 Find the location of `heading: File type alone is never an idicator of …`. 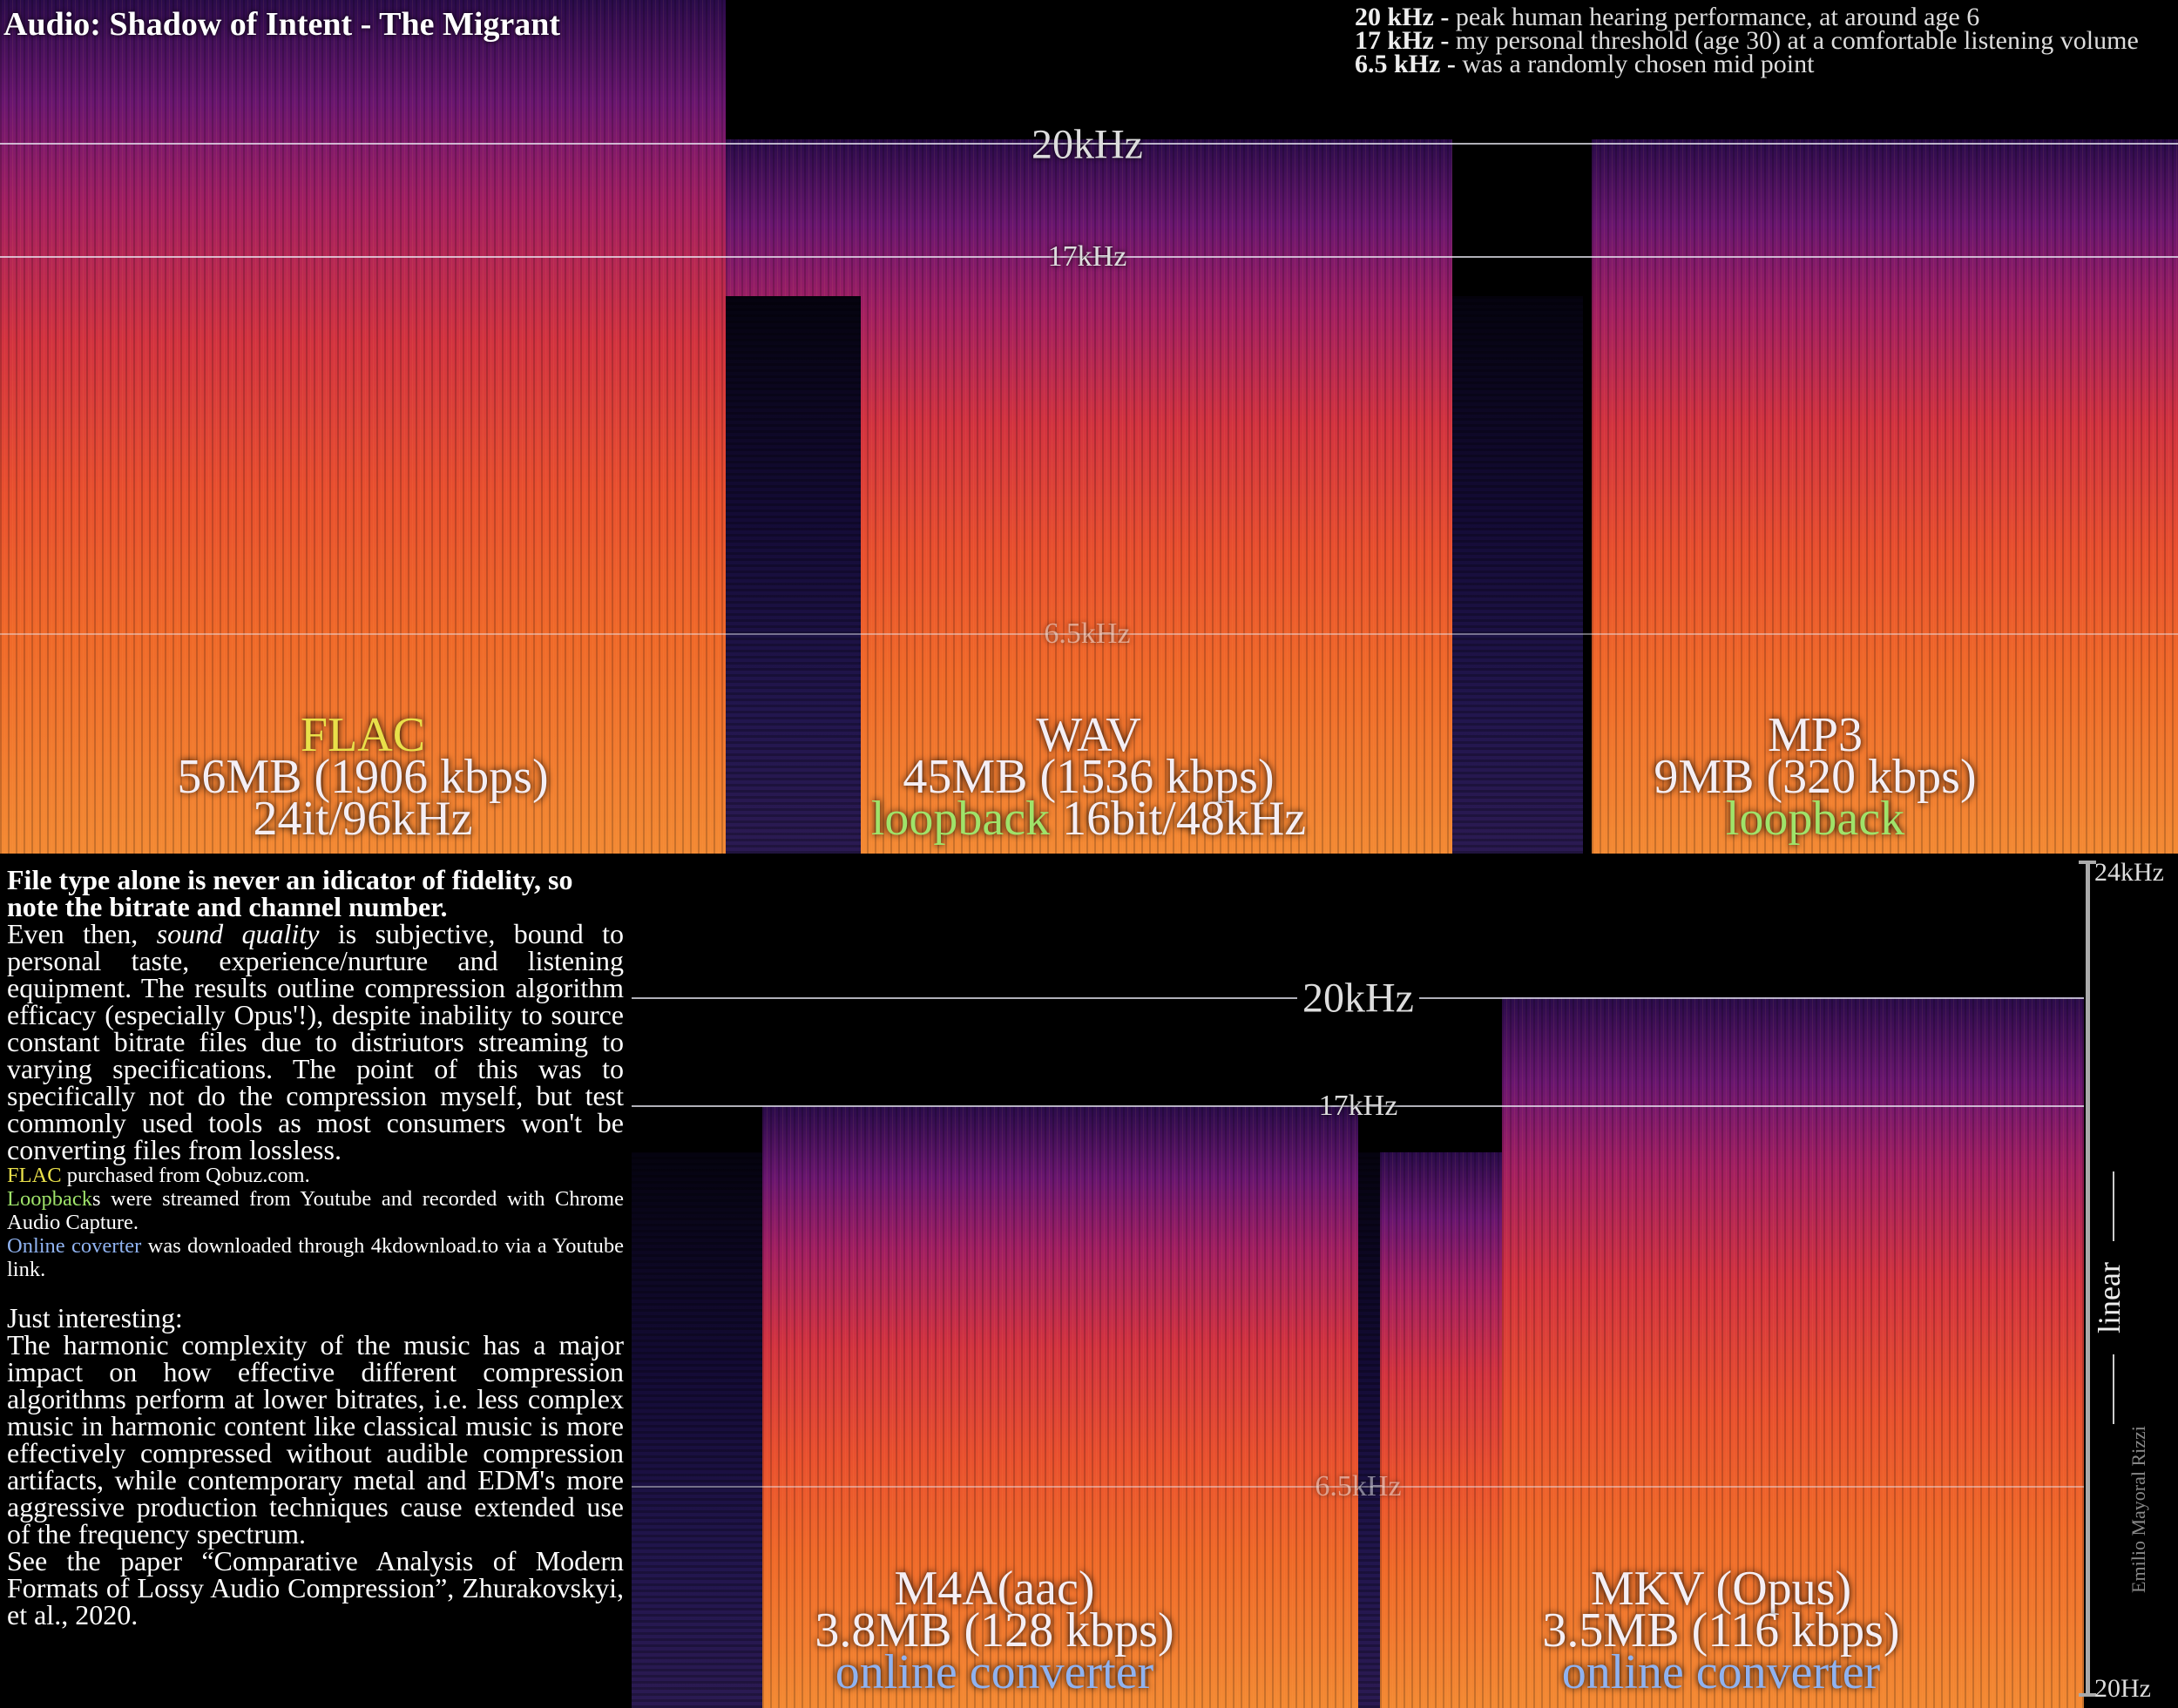

heading: File type alone is never an idicator of … is located at coordinates (290, 893).